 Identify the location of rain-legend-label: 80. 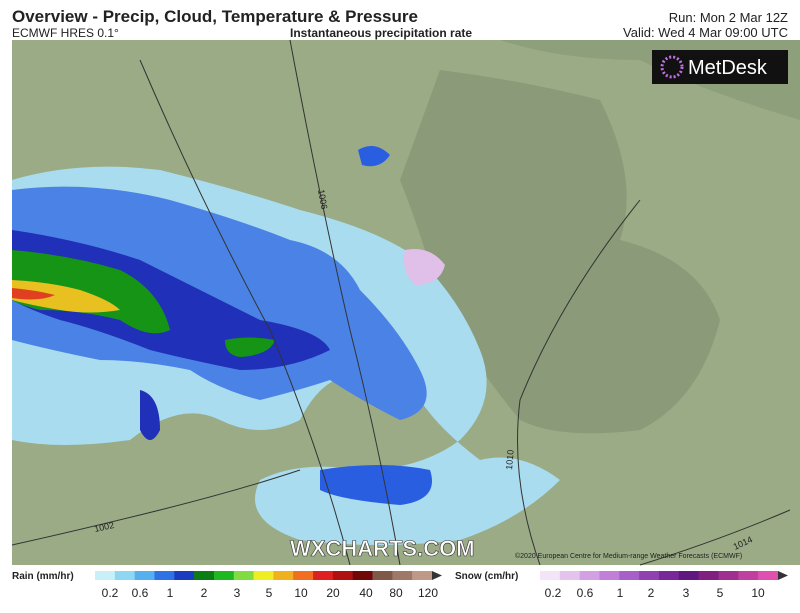
(396, 593).